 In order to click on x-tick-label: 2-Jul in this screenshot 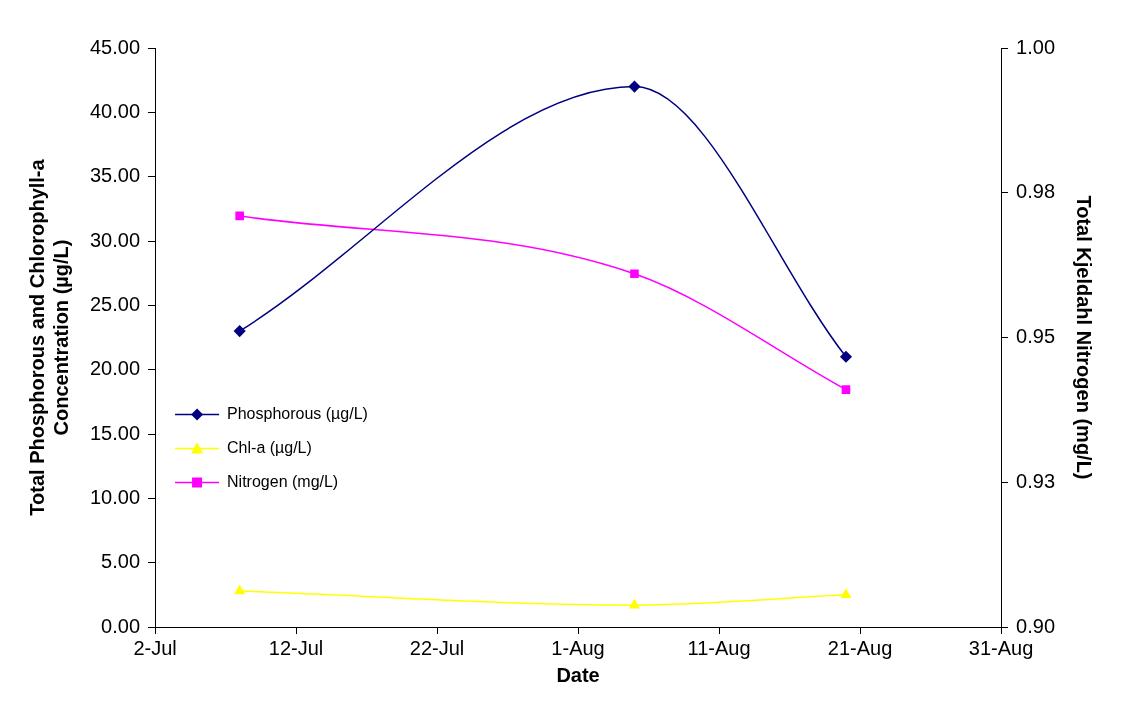, I will do `click(155, 647)`.